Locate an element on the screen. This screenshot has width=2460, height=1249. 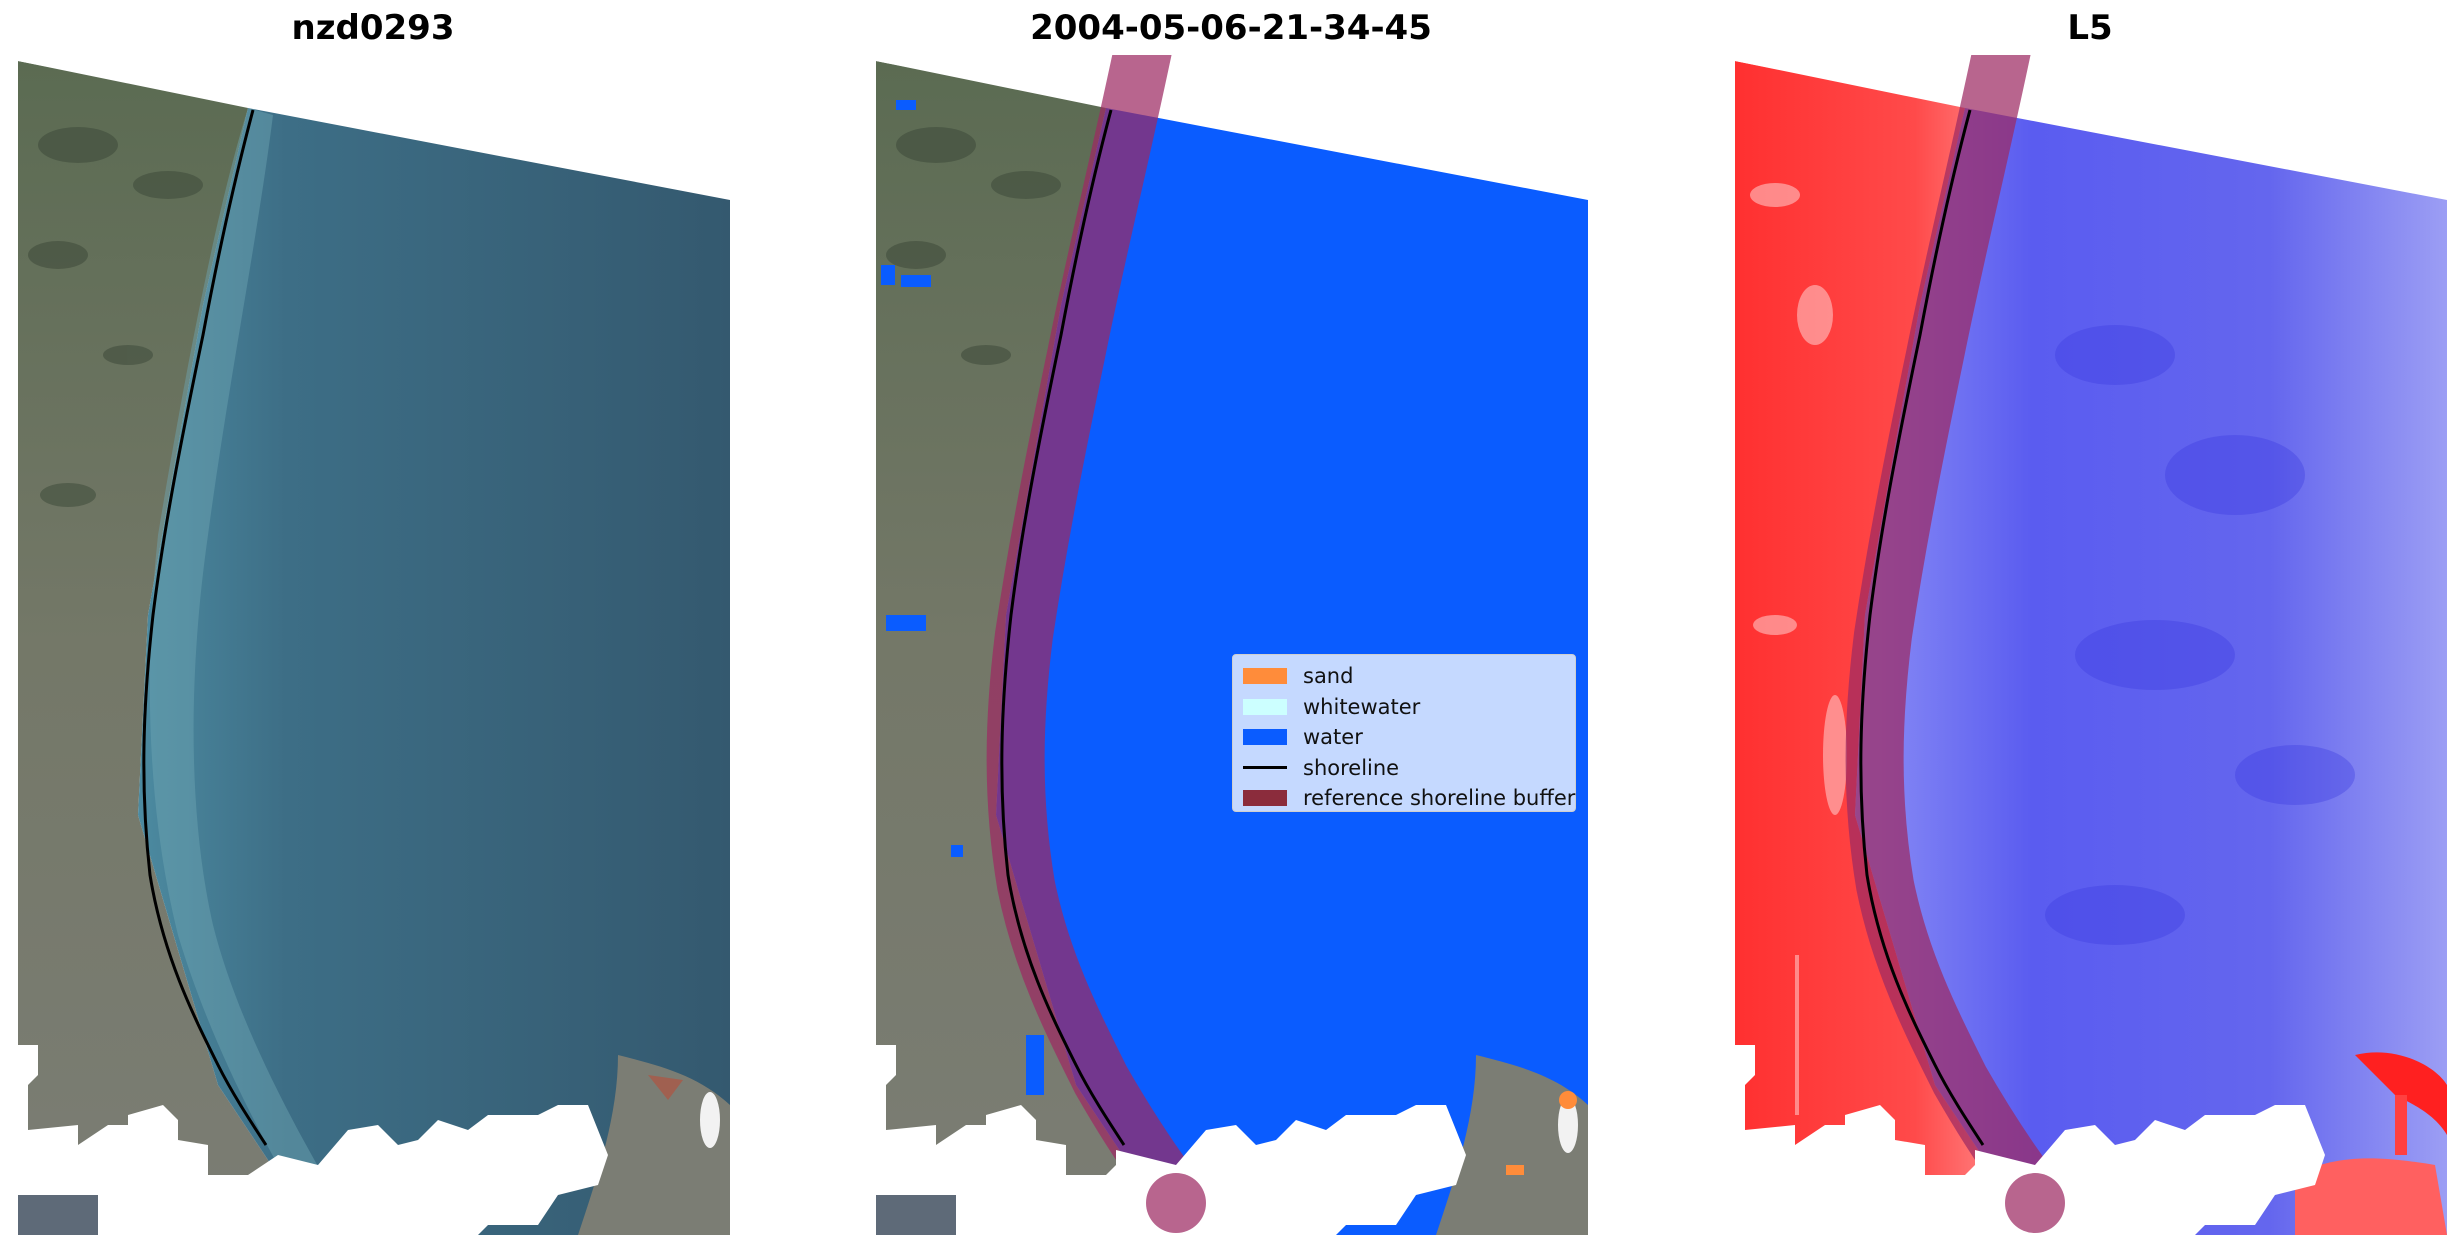
legend-item-water: water is located at coordinates (1404, 737).